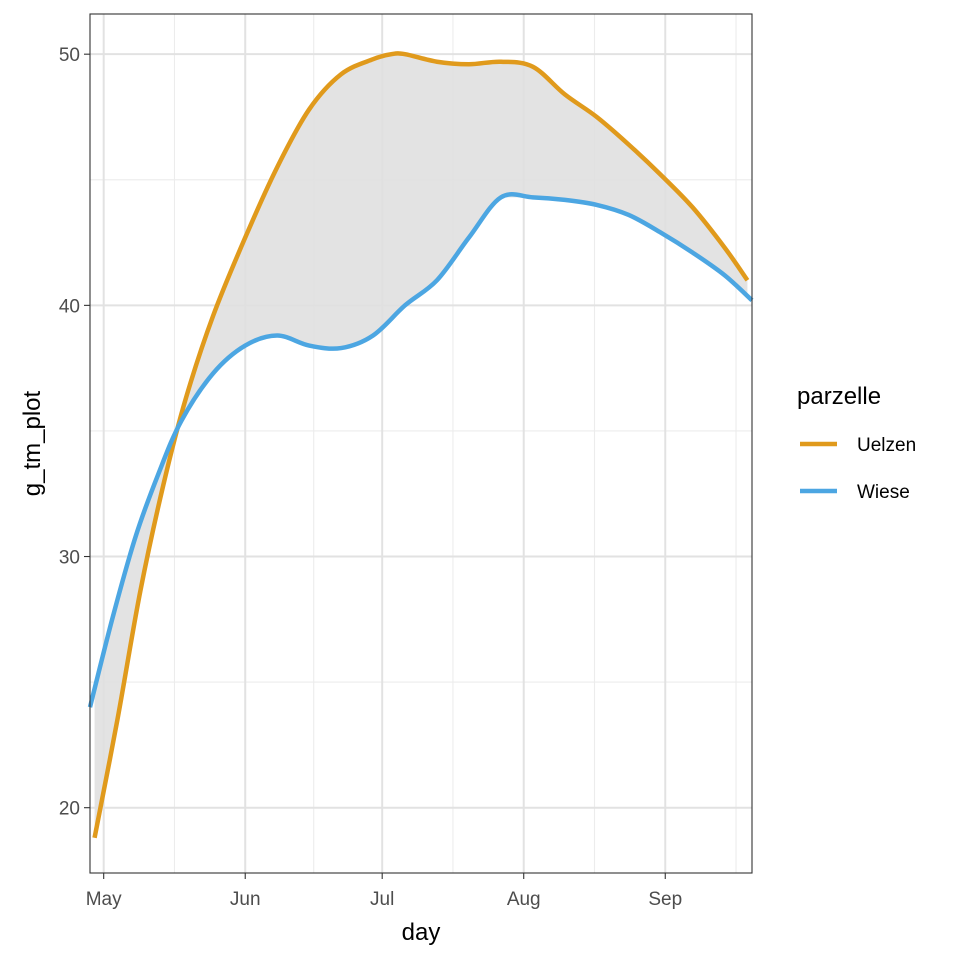  Describe the element at coordinates (839, 396) in the screenshot. I see `legend-title: parzelle` at that location.